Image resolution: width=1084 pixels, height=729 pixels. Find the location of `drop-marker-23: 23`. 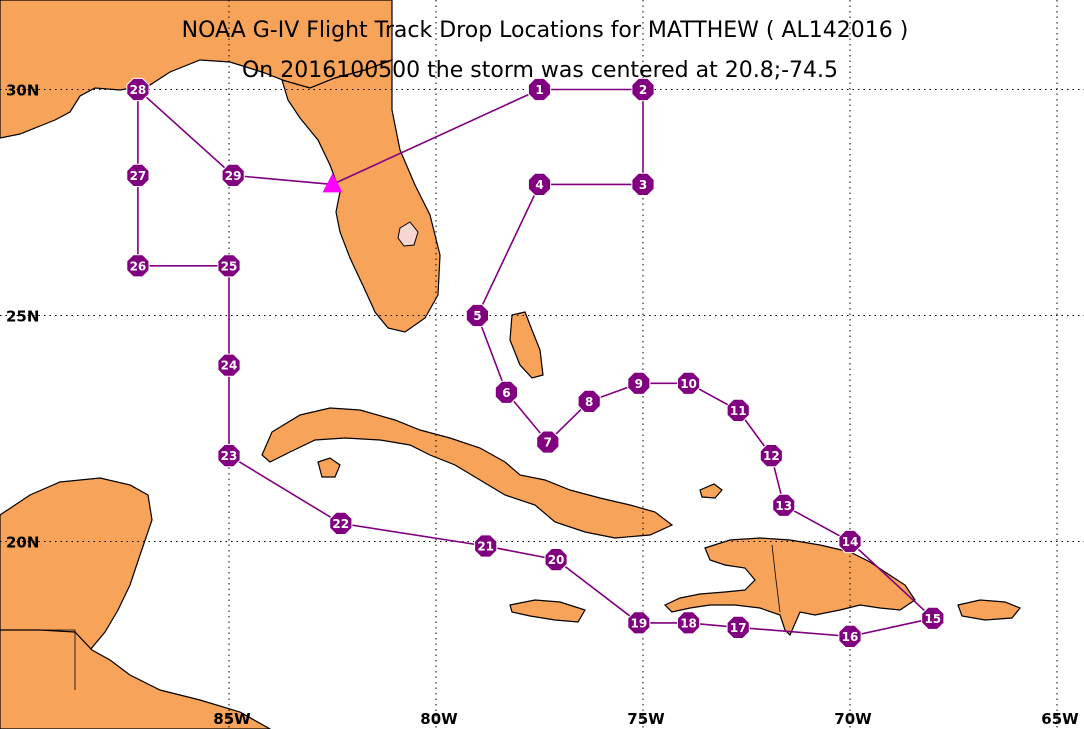

drop-marker-23: 23 is located at coordinates (229, 456).